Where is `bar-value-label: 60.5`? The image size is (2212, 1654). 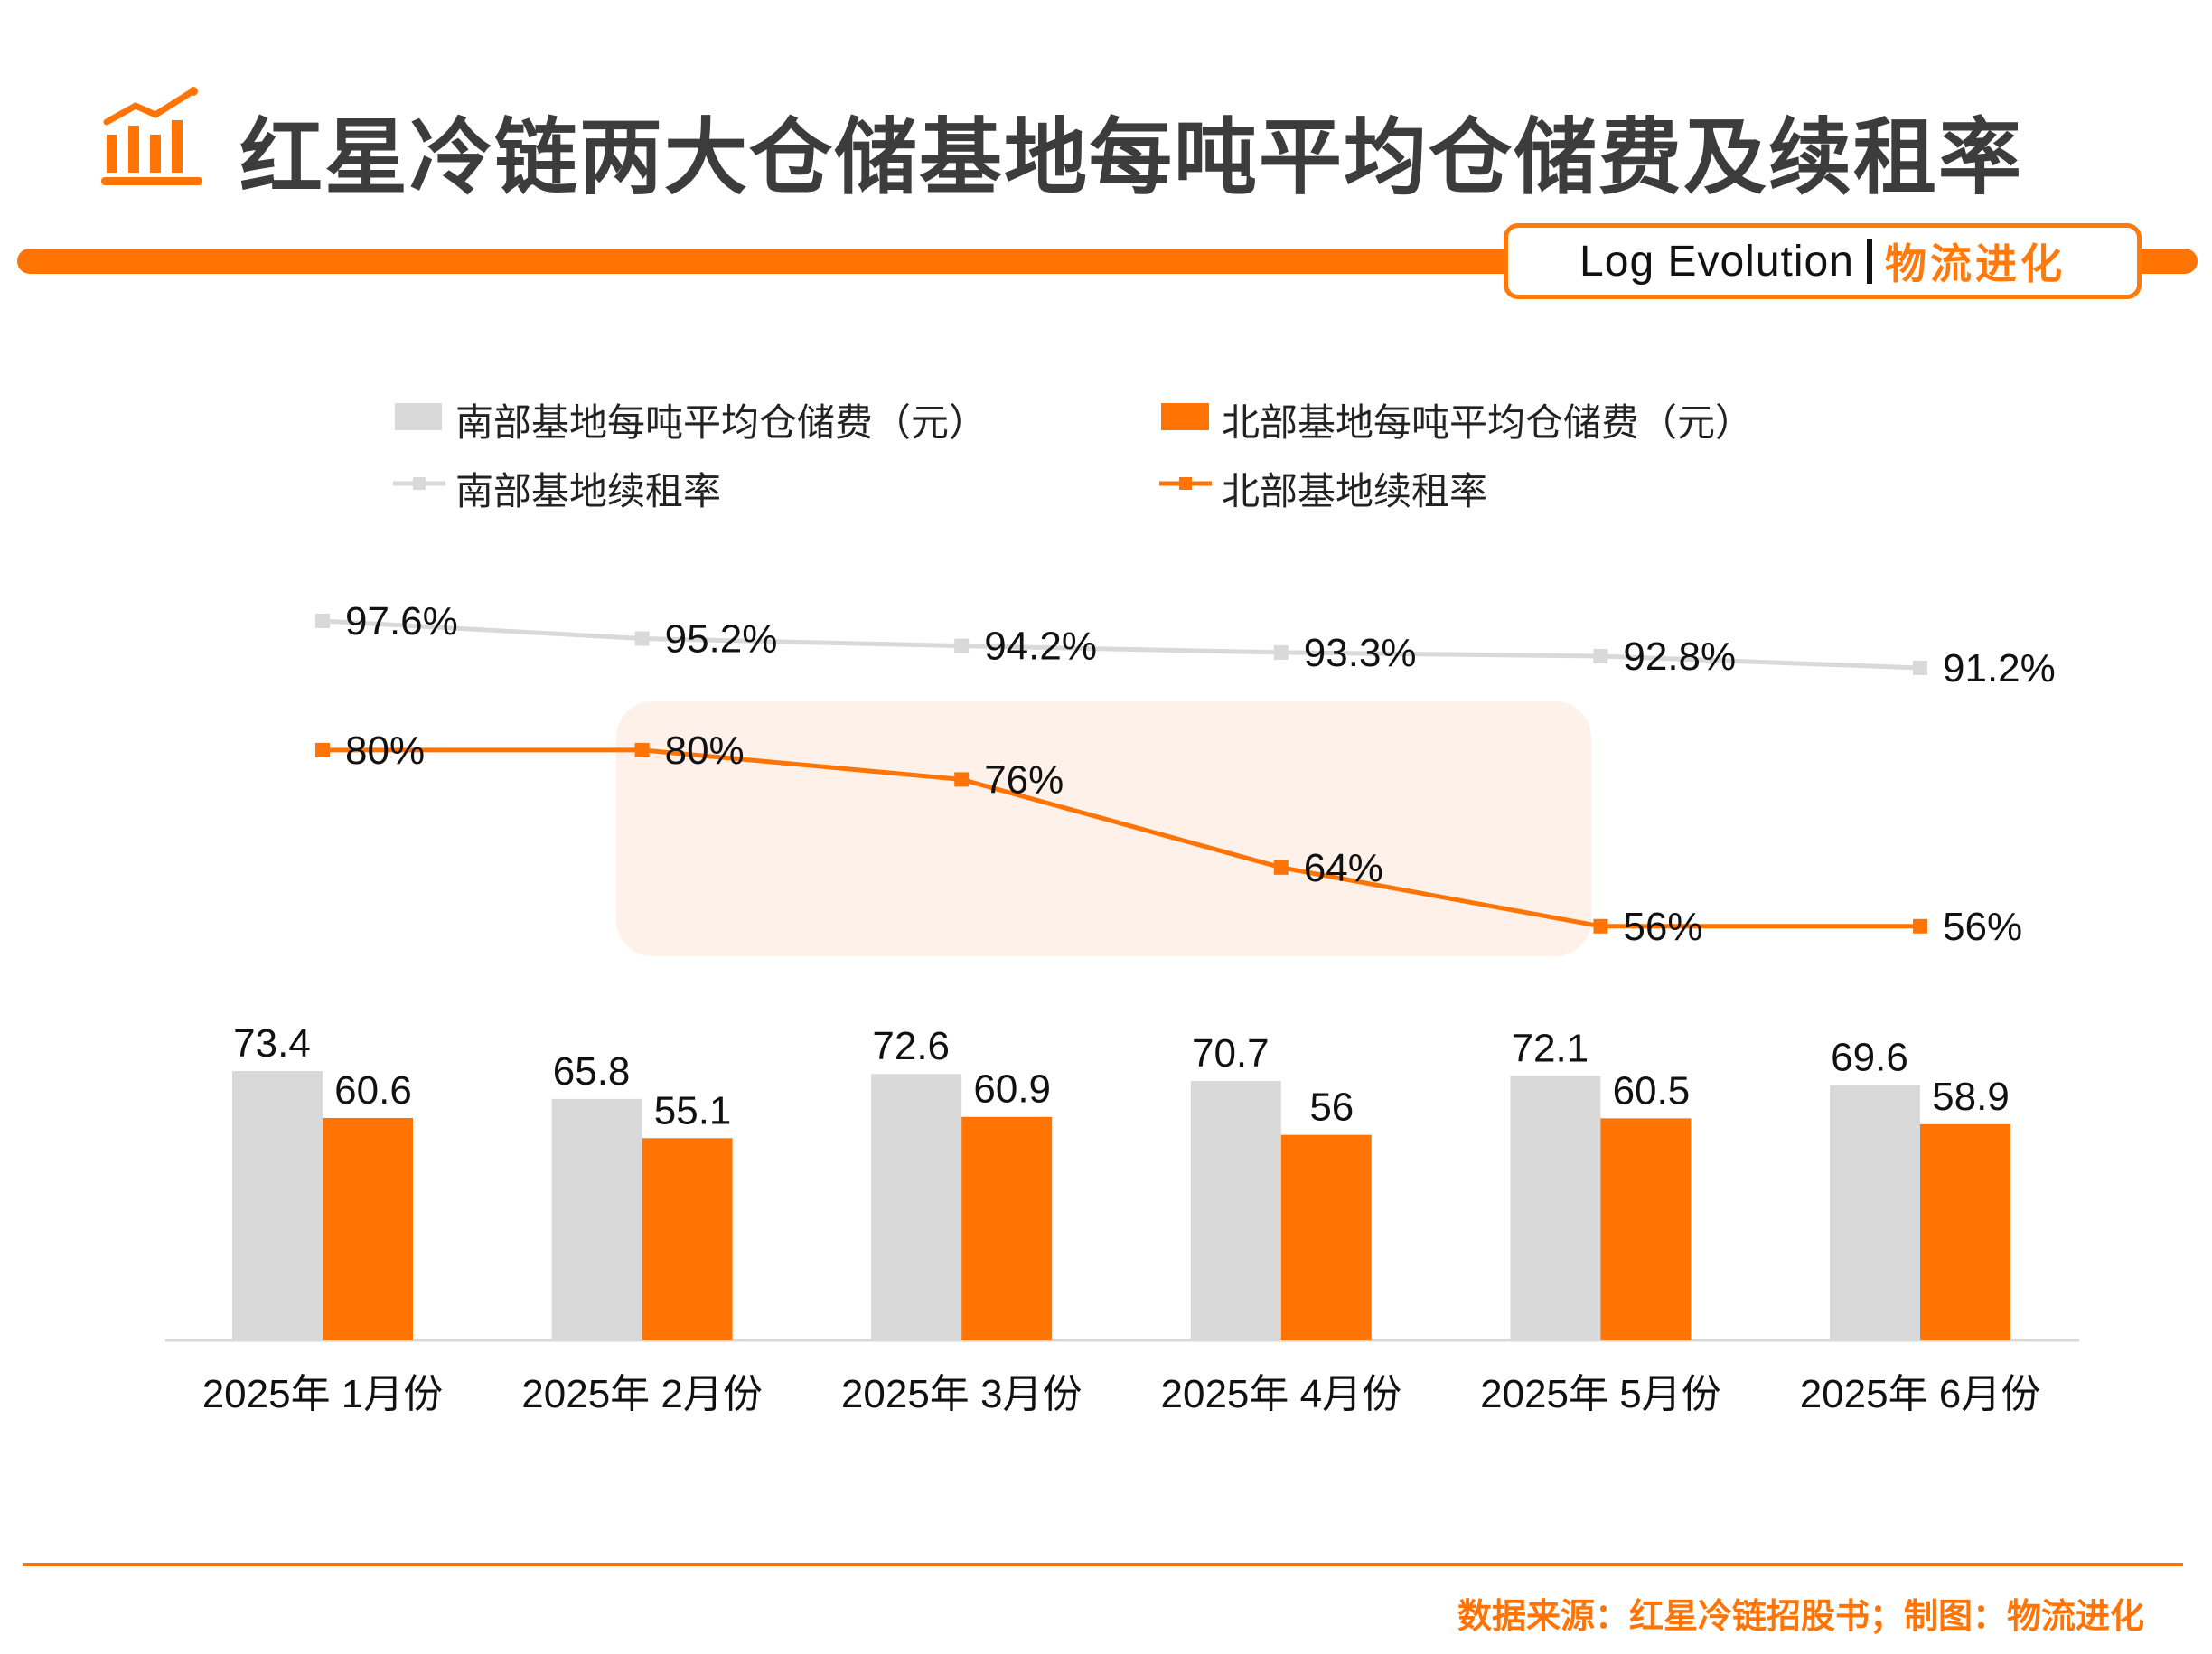 bar-value-label: 60.5 is located at coordinates (1652, 1090).